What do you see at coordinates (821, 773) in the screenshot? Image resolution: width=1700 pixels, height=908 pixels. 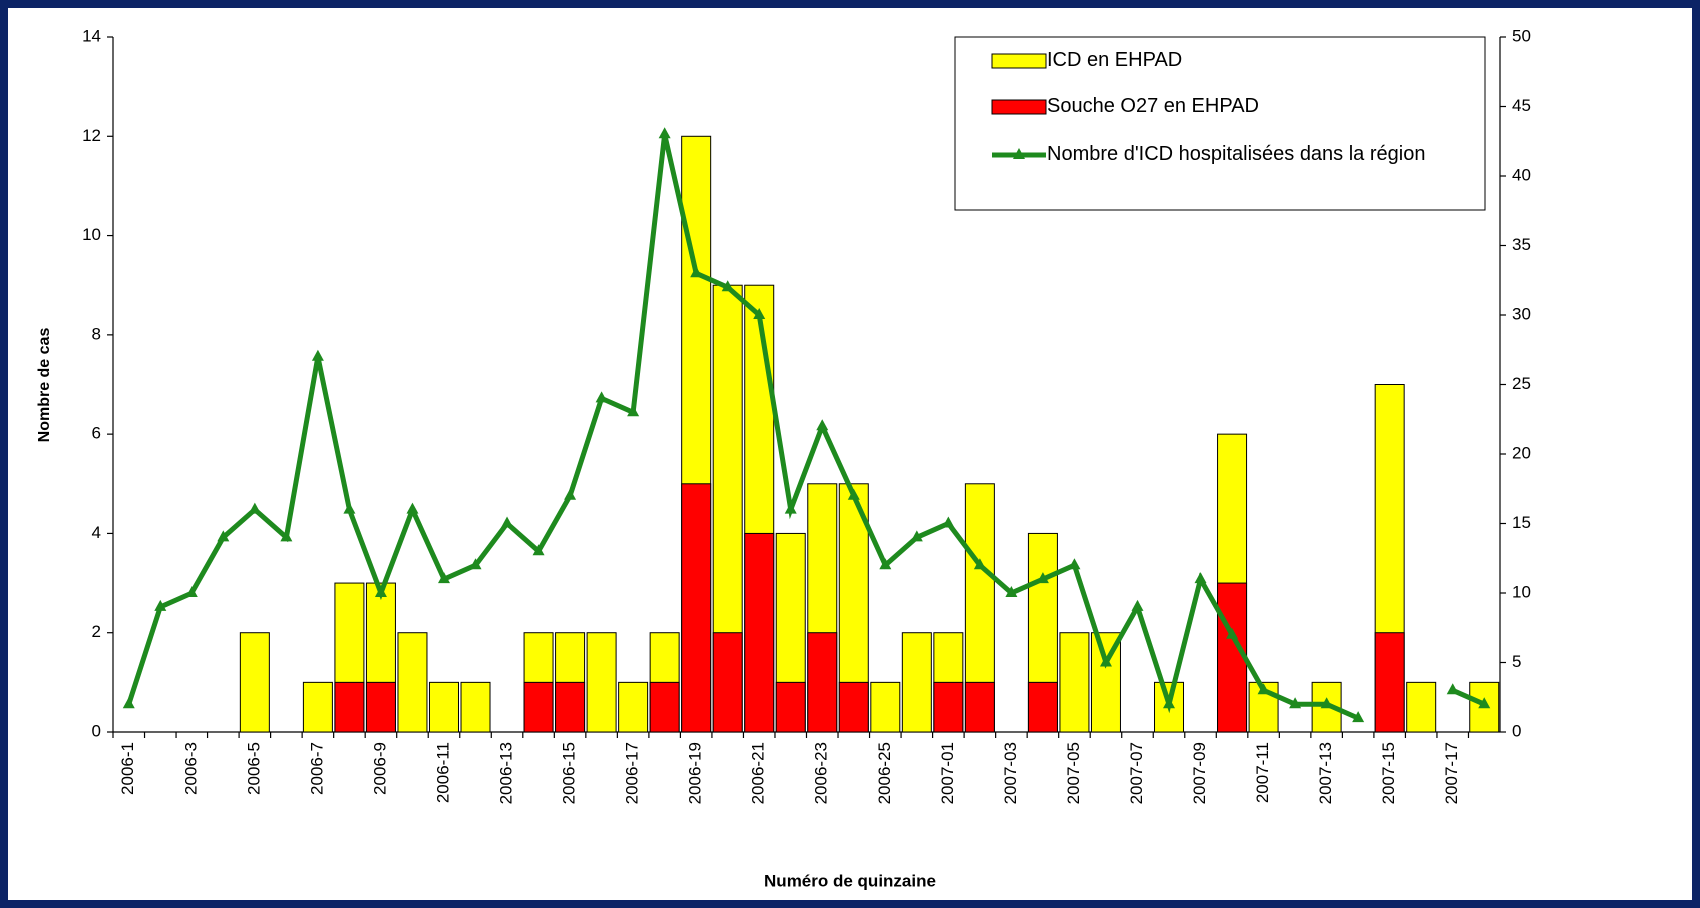 I see `x-tick-label: 2006-23` at bounding box center [821, 773].